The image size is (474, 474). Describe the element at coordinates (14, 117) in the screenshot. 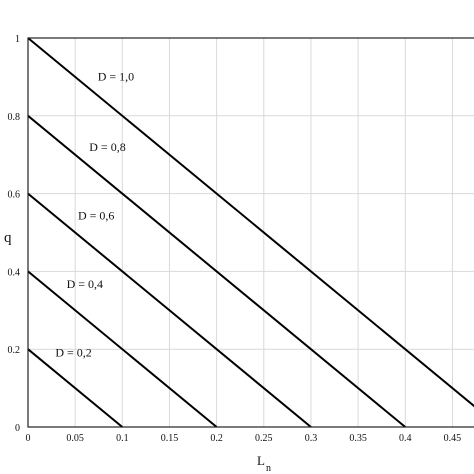

I see `y-tick-label: 0.8` at that location.